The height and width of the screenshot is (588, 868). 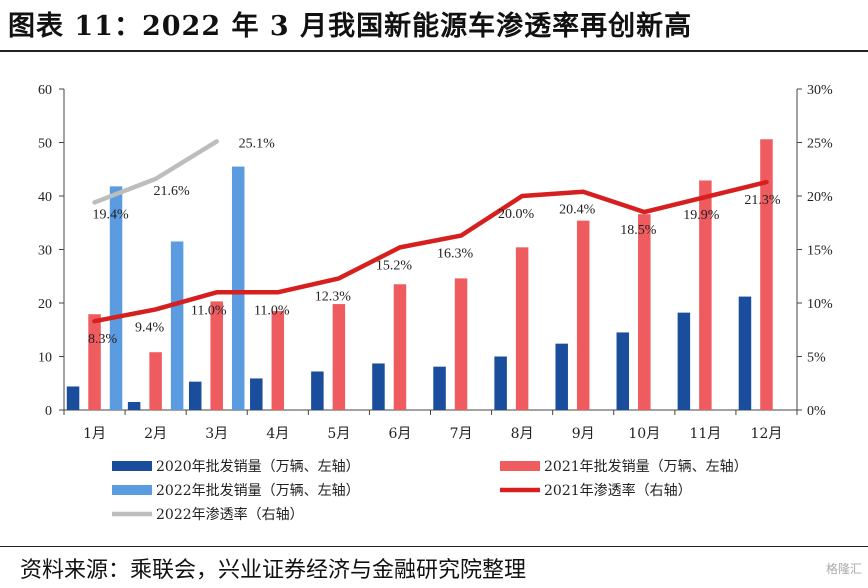 What do you see at coordinates (434, 51) in the screenshot?
I see `title-rule` at bounding box center [434, 51].